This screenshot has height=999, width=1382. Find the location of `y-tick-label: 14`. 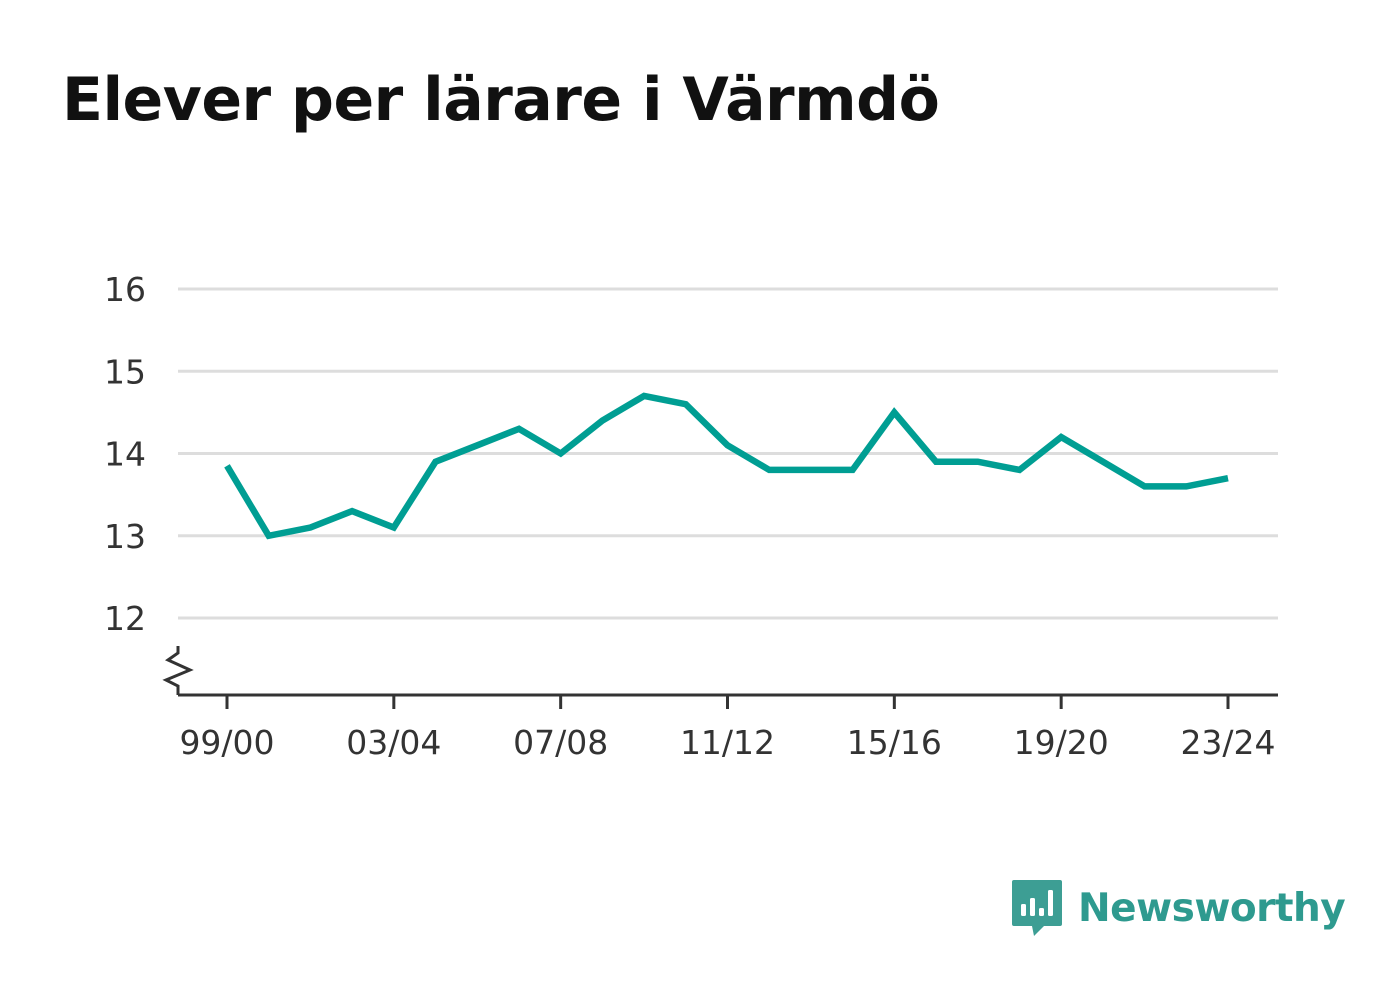

y-tick-label: 14 is located at coordinates (125, 454).